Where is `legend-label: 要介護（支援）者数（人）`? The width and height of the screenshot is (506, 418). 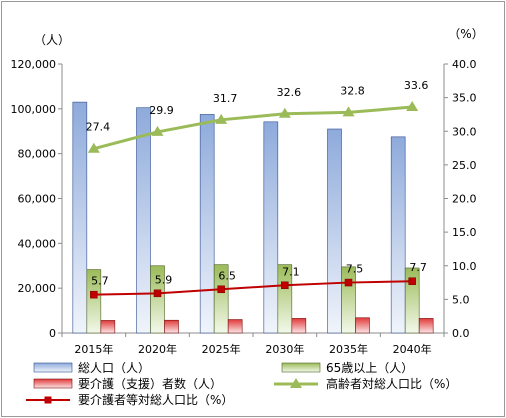
legend-label: 要介護（支援）者数（人） is located at coordinates (150, 383).